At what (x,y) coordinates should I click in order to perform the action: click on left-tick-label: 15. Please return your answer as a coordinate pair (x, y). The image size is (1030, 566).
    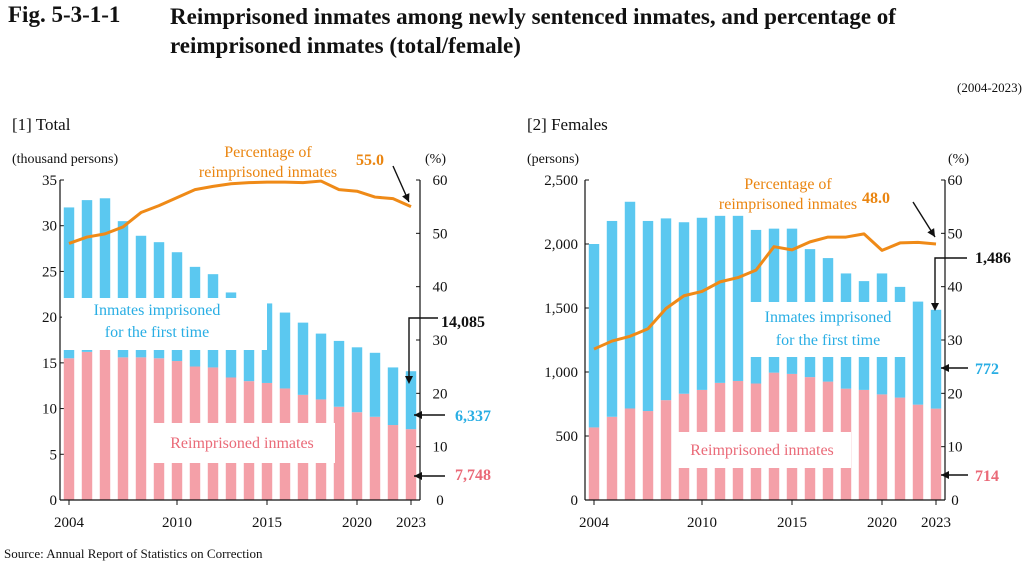
    Looking at the image, I should click on (49, 364).